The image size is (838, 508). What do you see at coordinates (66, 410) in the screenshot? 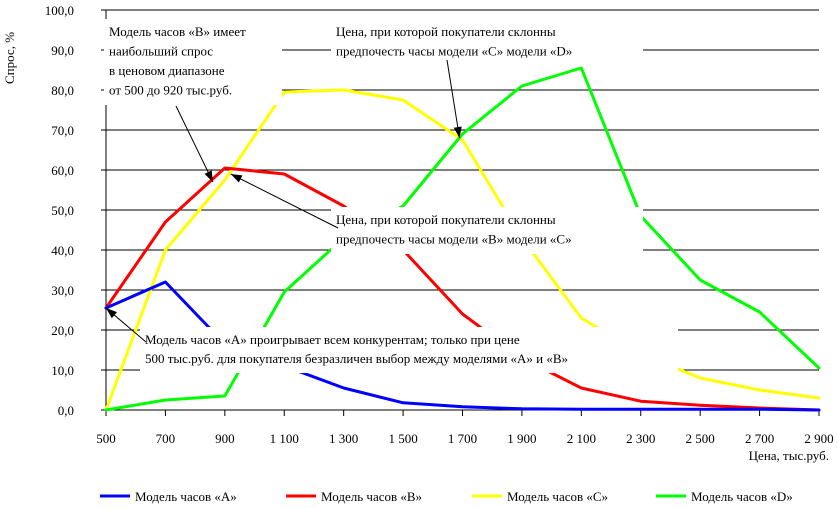
I see `y-tick-label: 0,0` at bounding box center [66, 410].